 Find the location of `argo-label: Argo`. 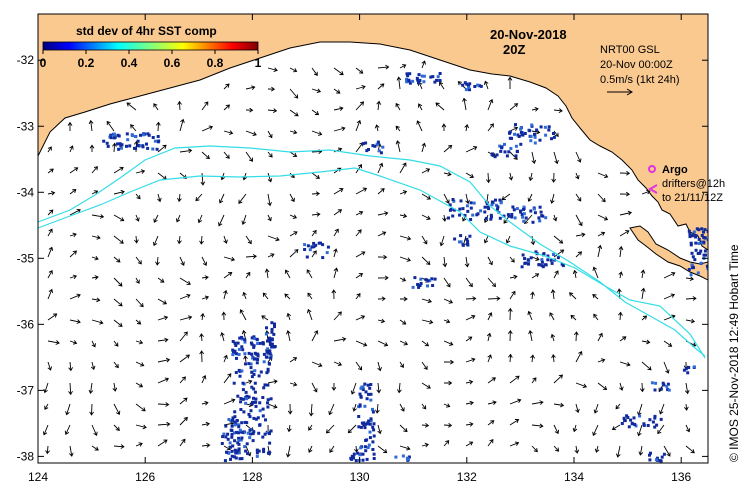

argo-label: Argo is located at coordinates (675, 170).